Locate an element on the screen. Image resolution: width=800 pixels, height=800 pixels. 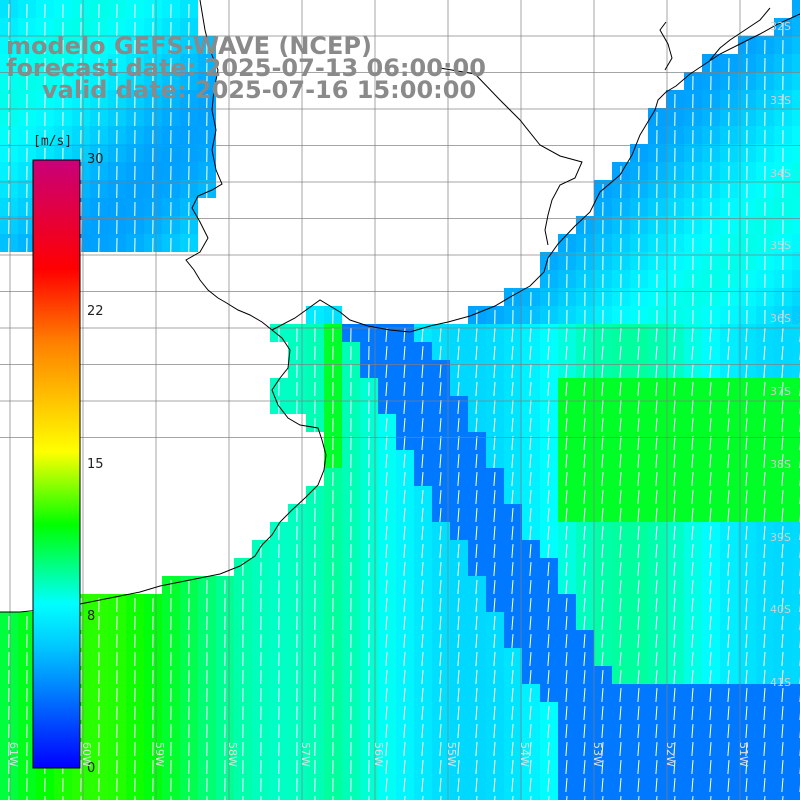
colorbar-unit-label: [m/s] is located at coordinates (53, 141).